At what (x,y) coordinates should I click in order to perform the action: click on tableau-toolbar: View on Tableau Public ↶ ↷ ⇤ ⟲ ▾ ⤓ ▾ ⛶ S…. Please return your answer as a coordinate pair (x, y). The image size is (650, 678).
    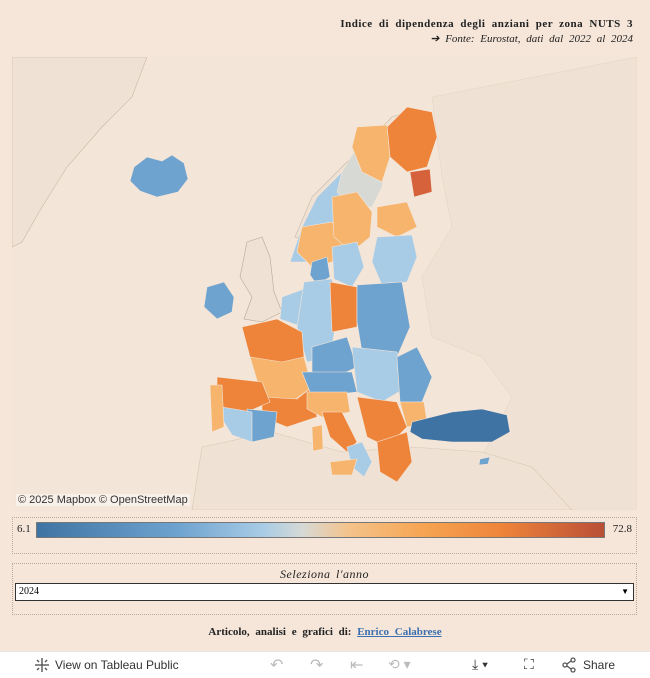
    Looking at the image, I should click on (325, 664).